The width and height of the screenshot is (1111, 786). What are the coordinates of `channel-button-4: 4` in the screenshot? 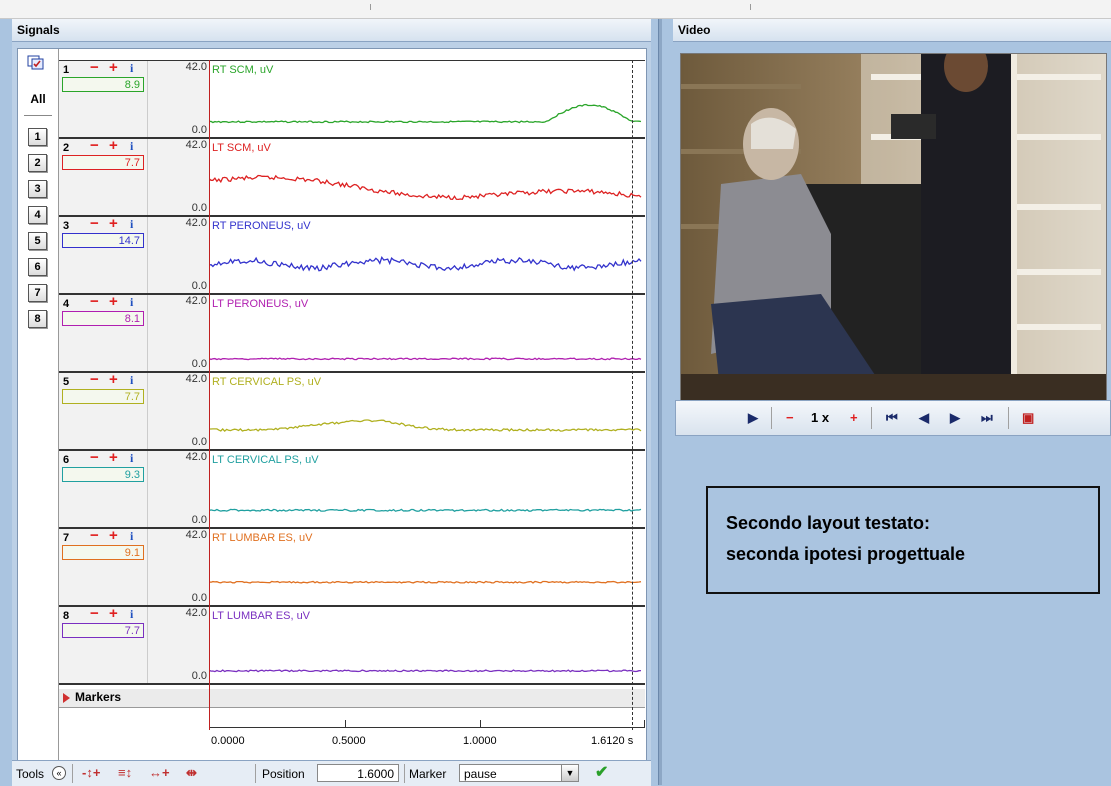 It's located at (37, 215).